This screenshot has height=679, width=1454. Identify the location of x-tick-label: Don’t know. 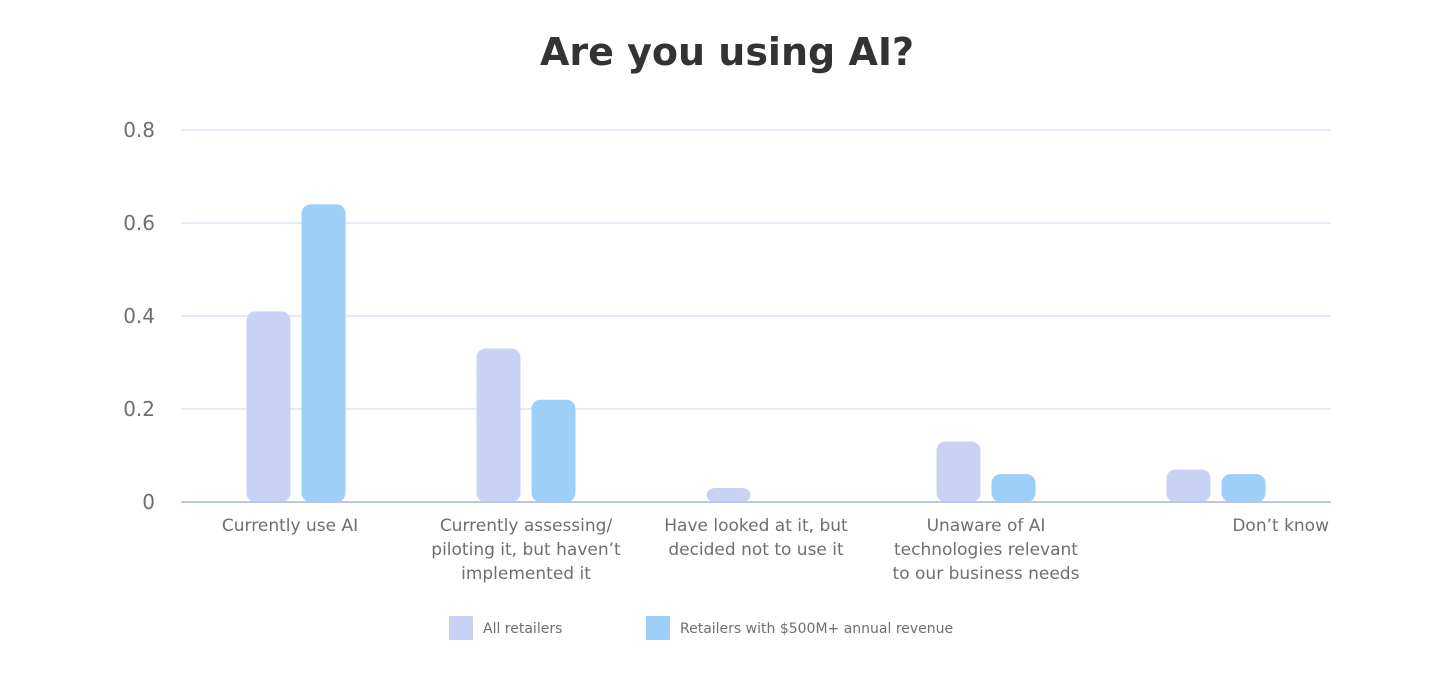
(1280, 526).